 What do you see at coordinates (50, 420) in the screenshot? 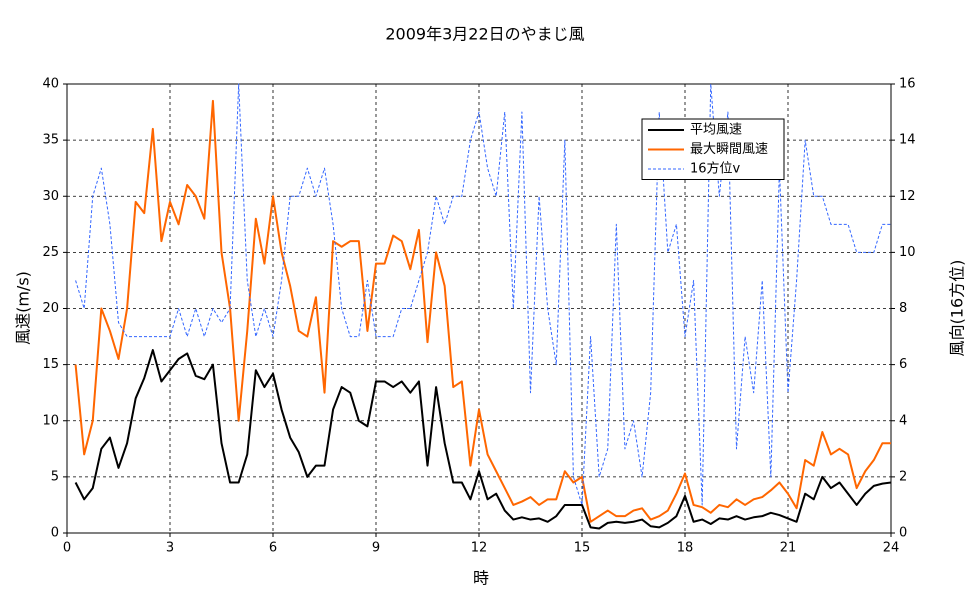
I see `y-tick-label: 10` at bounding box center [50, 420].